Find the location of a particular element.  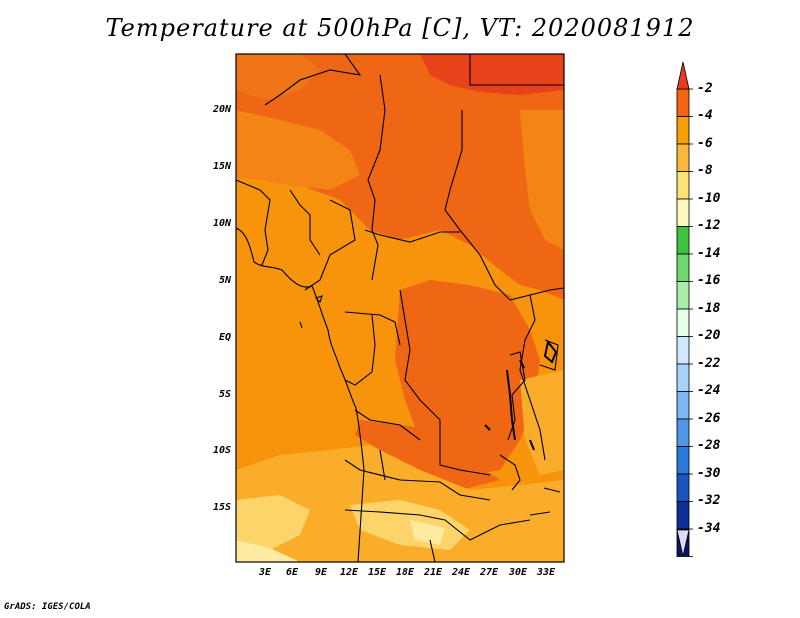

lakes is located at coordinates (521, 395).